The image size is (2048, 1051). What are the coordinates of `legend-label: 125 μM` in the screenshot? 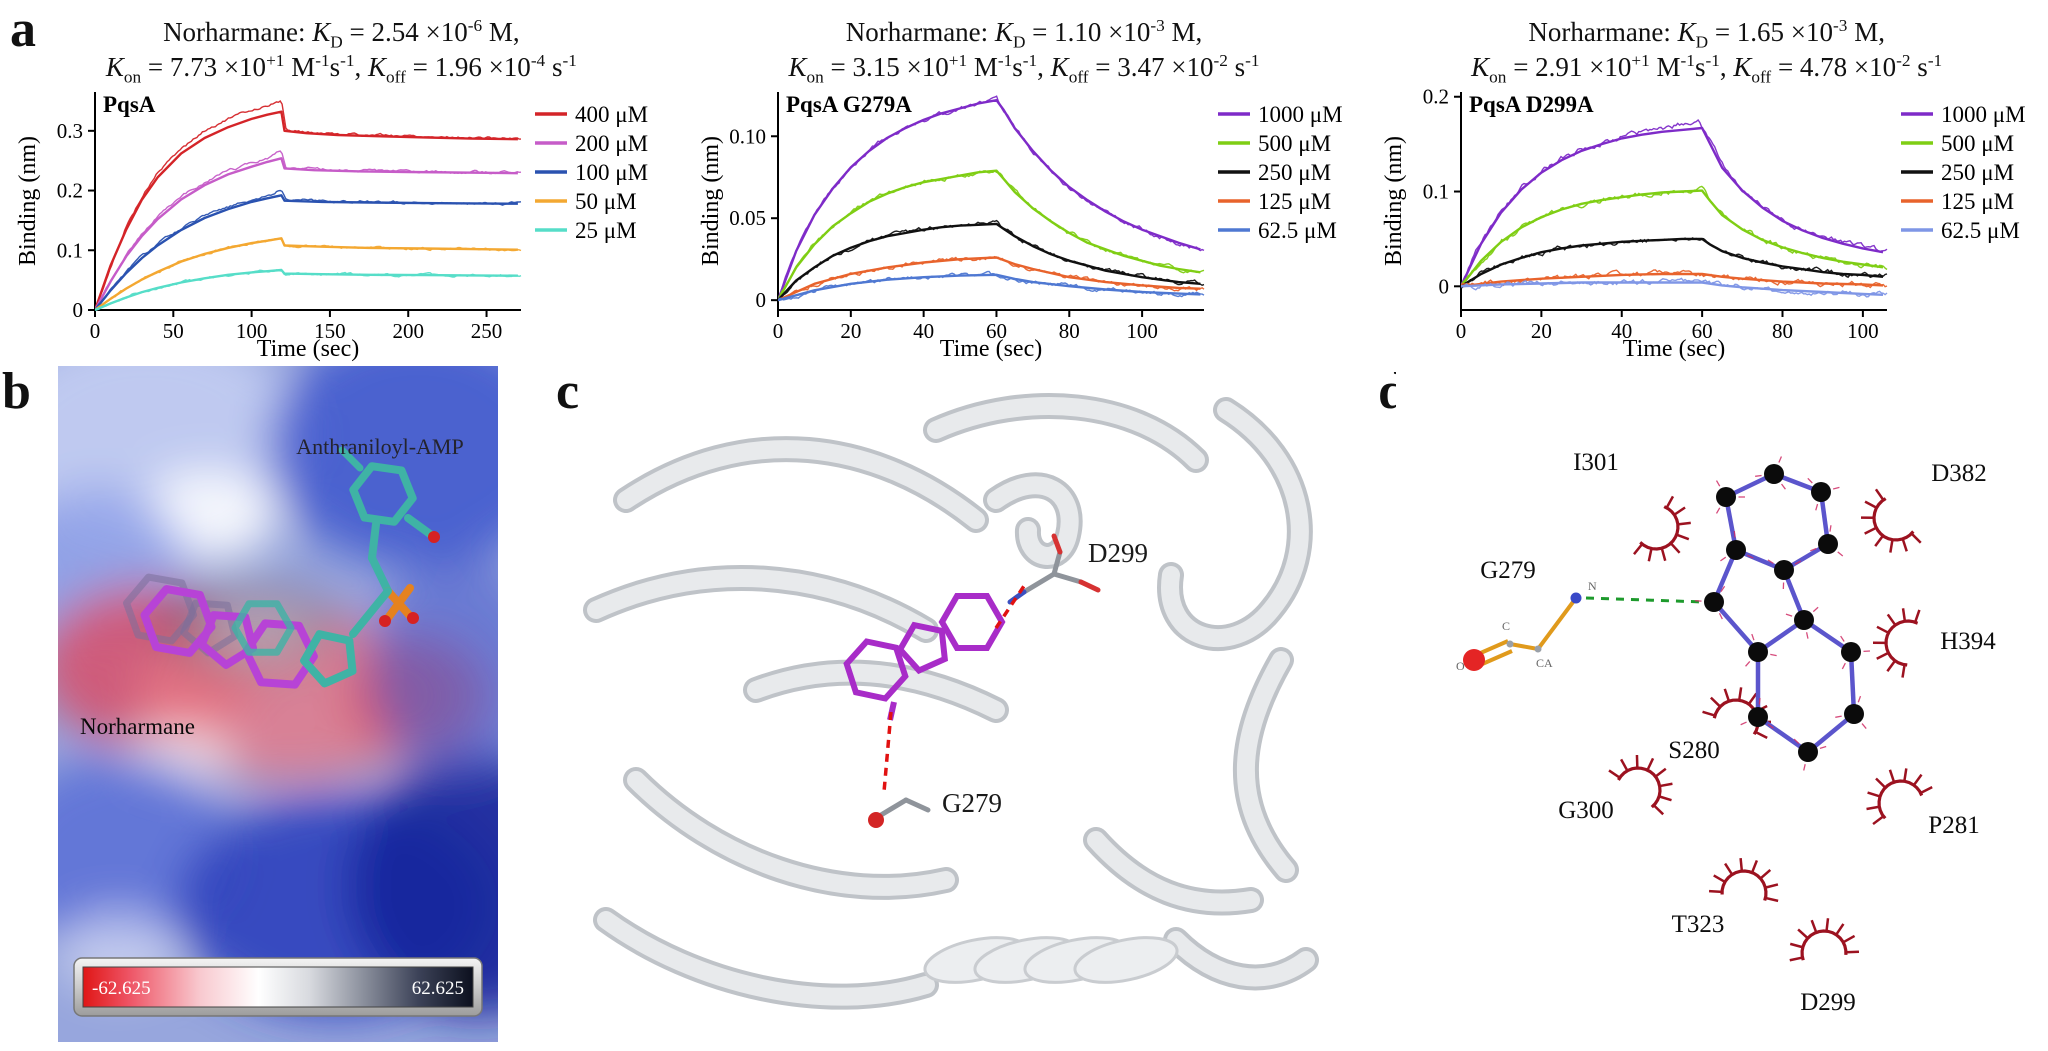 It's located at (1294, 201).